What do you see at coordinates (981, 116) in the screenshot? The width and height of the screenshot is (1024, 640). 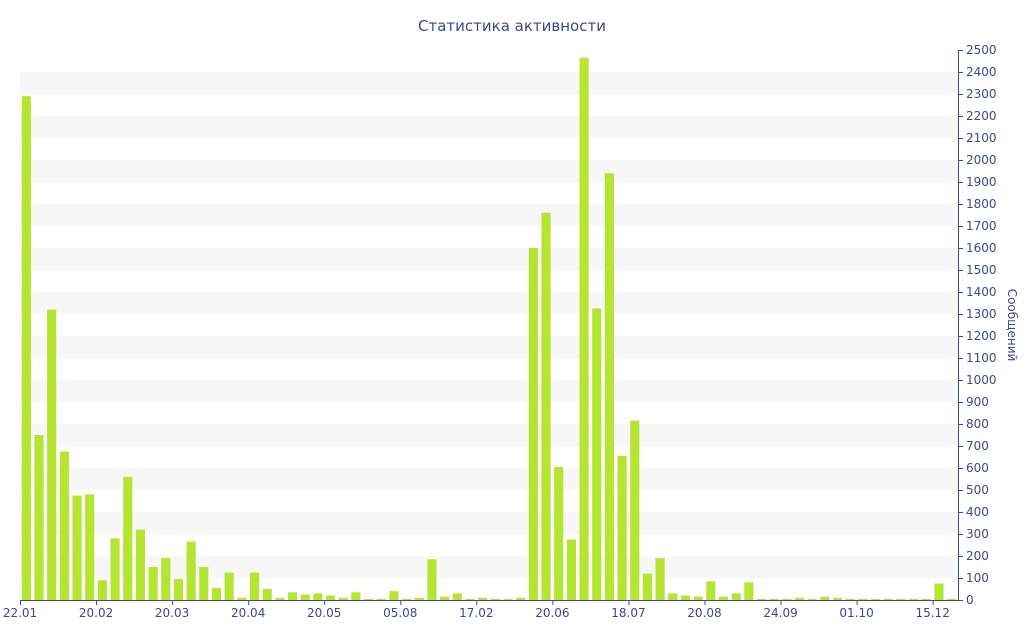 I see `y-tick-label: 2200` at bounding box center [981, 116].